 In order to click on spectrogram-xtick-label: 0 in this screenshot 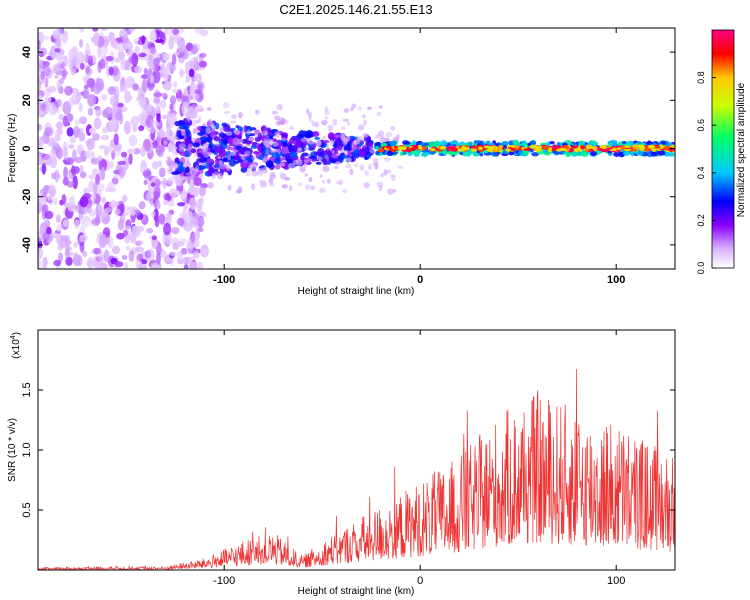, I will do `click(420, 280)`.